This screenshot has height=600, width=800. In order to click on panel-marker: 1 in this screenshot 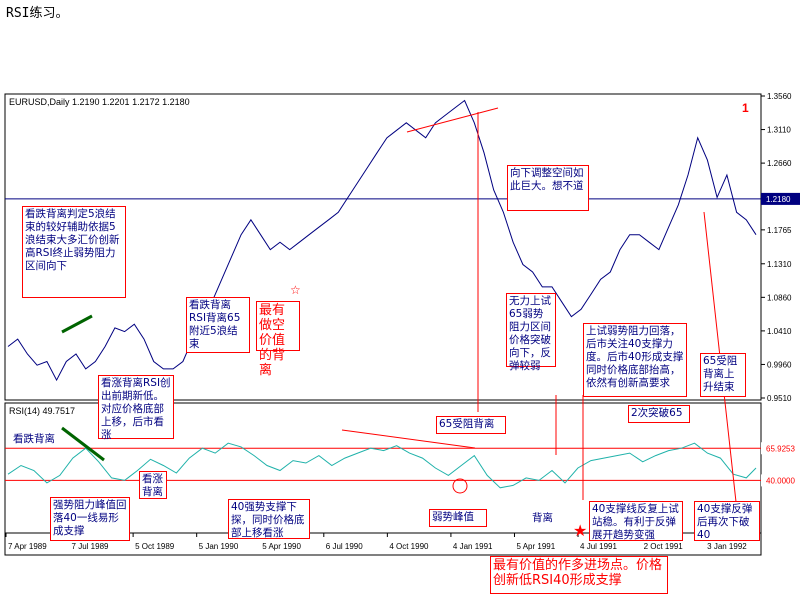, I will do `click(745, 108)`.